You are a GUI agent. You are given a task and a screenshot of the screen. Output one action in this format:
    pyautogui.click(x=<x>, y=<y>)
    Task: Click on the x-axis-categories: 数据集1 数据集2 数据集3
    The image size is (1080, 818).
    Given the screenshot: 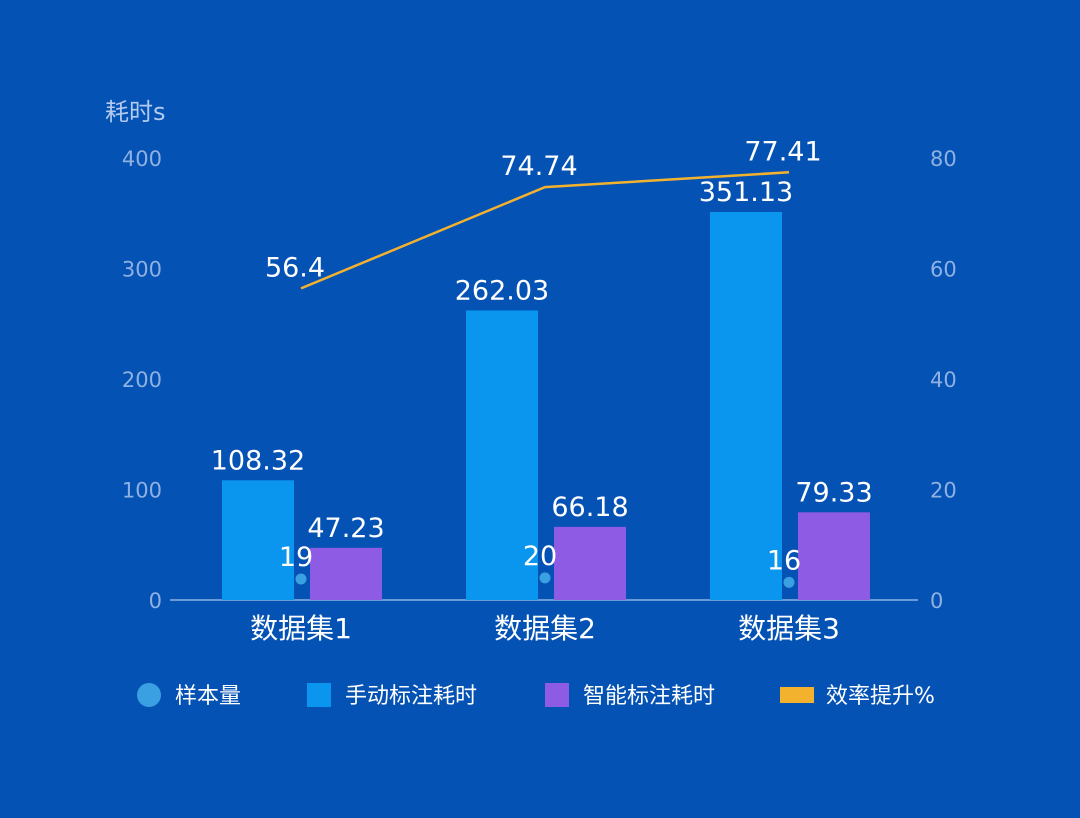 What is the action you would take?
    pyautogui.click(x=545, y=628)
    